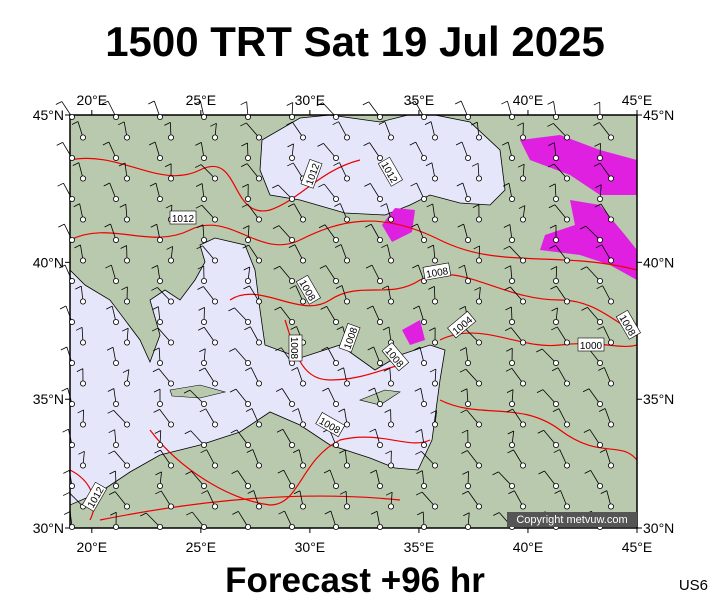 The image size is (711, 600). Describe the element at coordinates (198, 391) in the screenshot. I see `crete` at that location.